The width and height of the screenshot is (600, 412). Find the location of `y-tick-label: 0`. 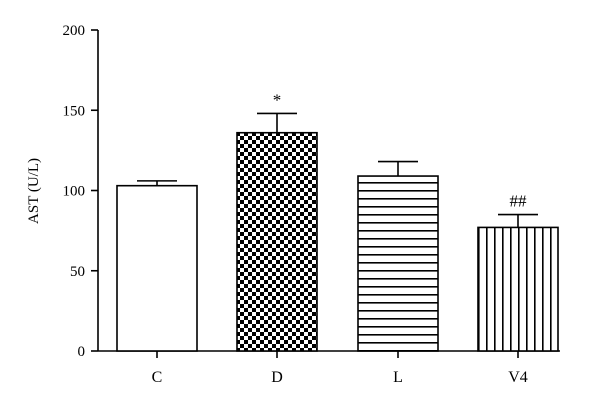

y-tick-label: 0 is located at coordinates (82, 352).